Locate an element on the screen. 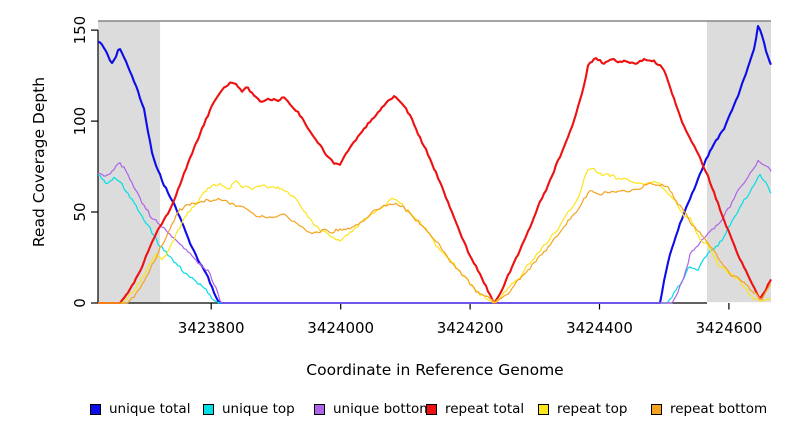  y-tick-label: 150 is located at coordinates (80, 30).